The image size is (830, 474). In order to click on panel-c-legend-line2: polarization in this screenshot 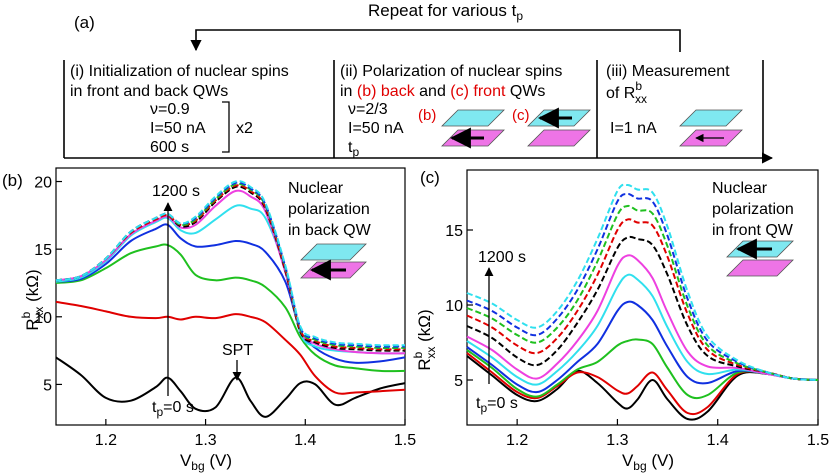, I will do `click(753, 209)`.